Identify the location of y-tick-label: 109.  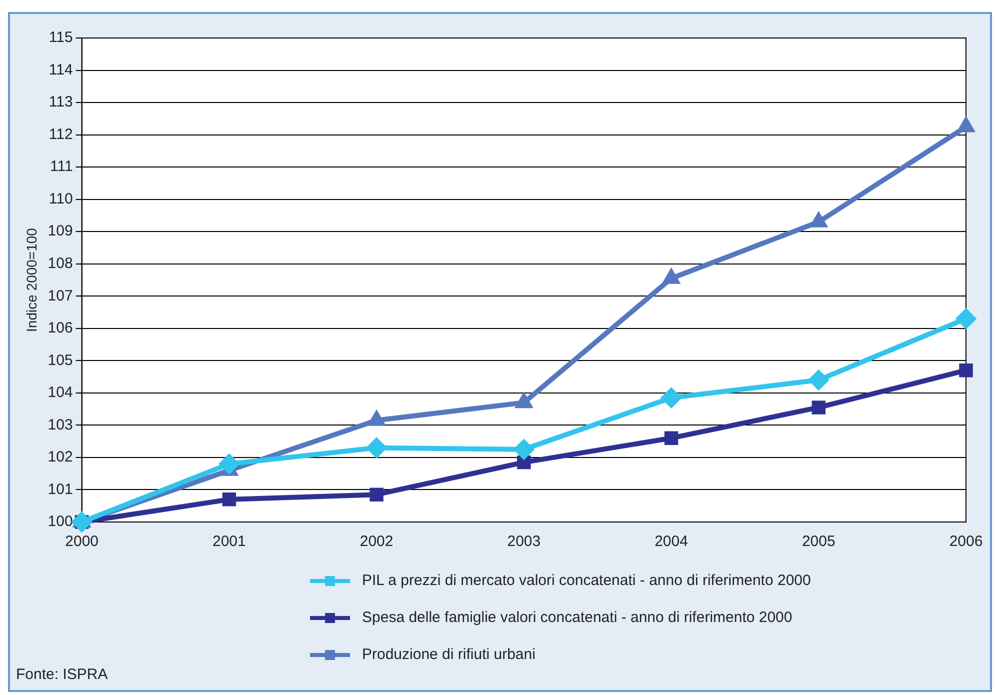
(60, 231).